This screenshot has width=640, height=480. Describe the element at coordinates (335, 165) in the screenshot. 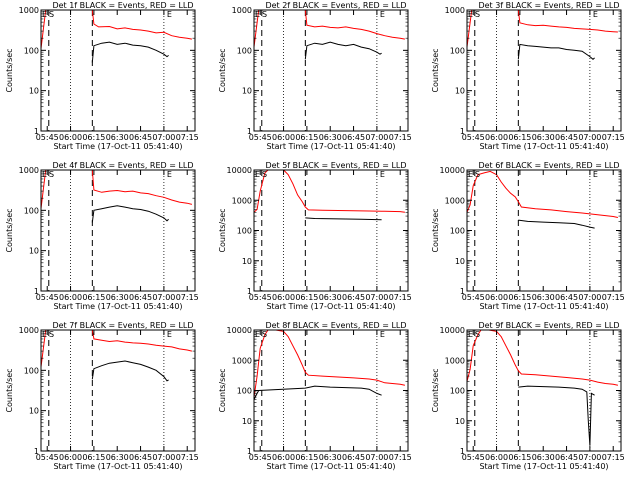

I see `panel-title: Det 5f BLACK = Events, RED = LLD` at that location.